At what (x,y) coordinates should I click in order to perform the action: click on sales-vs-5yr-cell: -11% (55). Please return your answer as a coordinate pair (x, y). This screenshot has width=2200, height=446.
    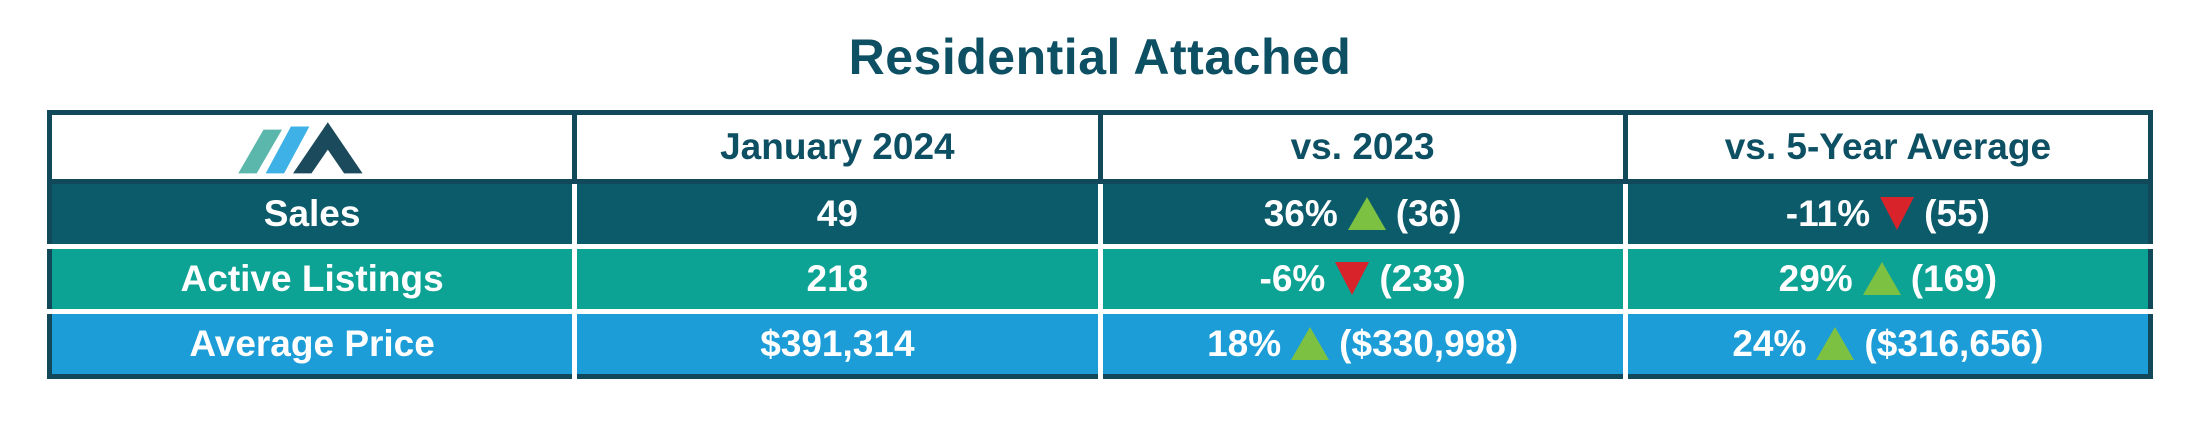
    Looking at the image, I should click on (1886, 214).